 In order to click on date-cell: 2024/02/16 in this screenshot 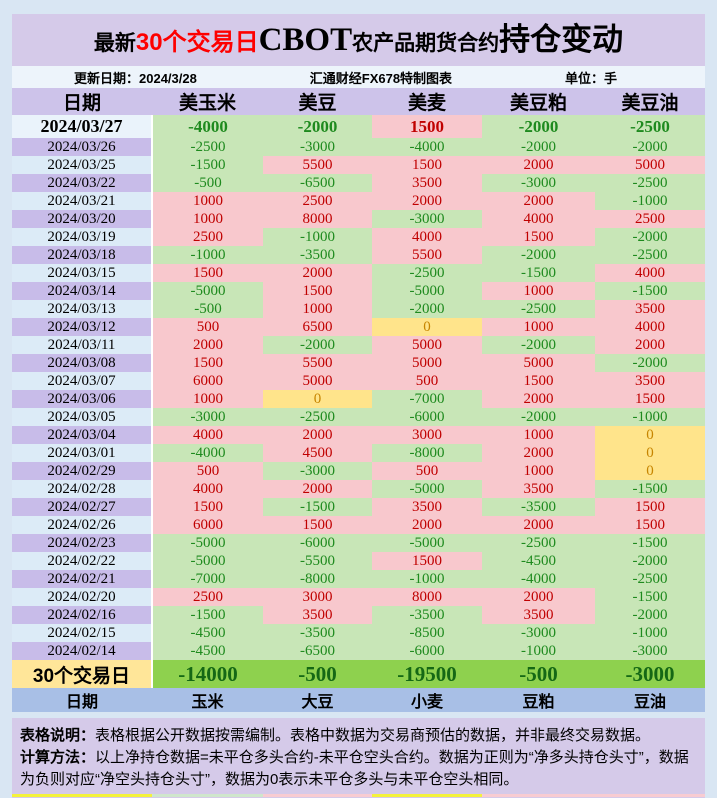, I will do `click(82, 615)`.